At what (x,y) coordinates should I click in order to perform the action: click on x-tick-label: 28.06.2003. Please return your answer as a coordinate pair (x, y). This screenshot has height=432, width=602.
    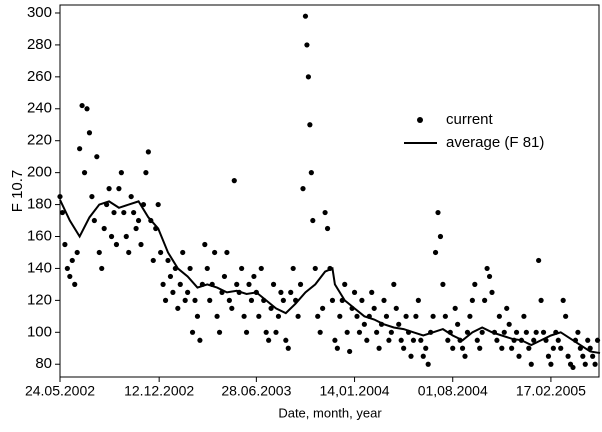
    Looking at the image, I should click on (256, 391).